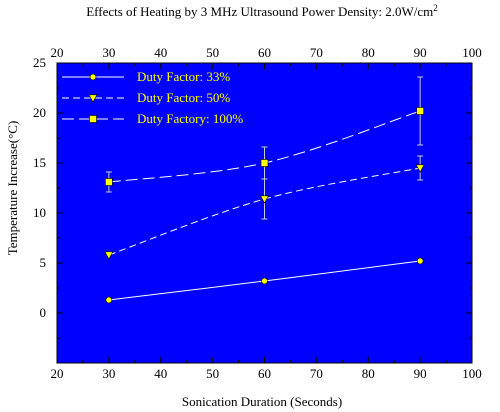  I want to click on x-tick-label-top: 90, so click(420, 52).